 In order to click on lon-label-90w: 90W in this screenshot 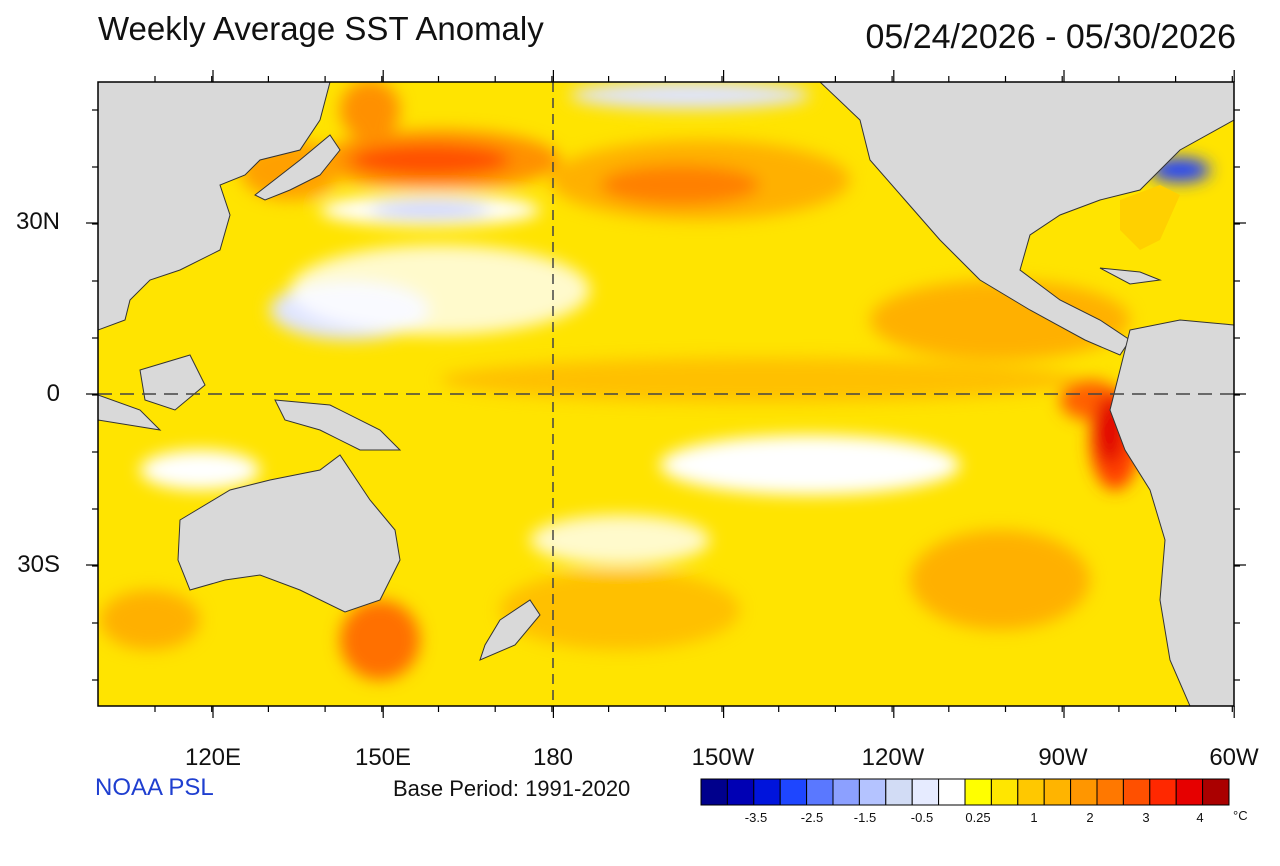, I will do `click(1063, 757)`.